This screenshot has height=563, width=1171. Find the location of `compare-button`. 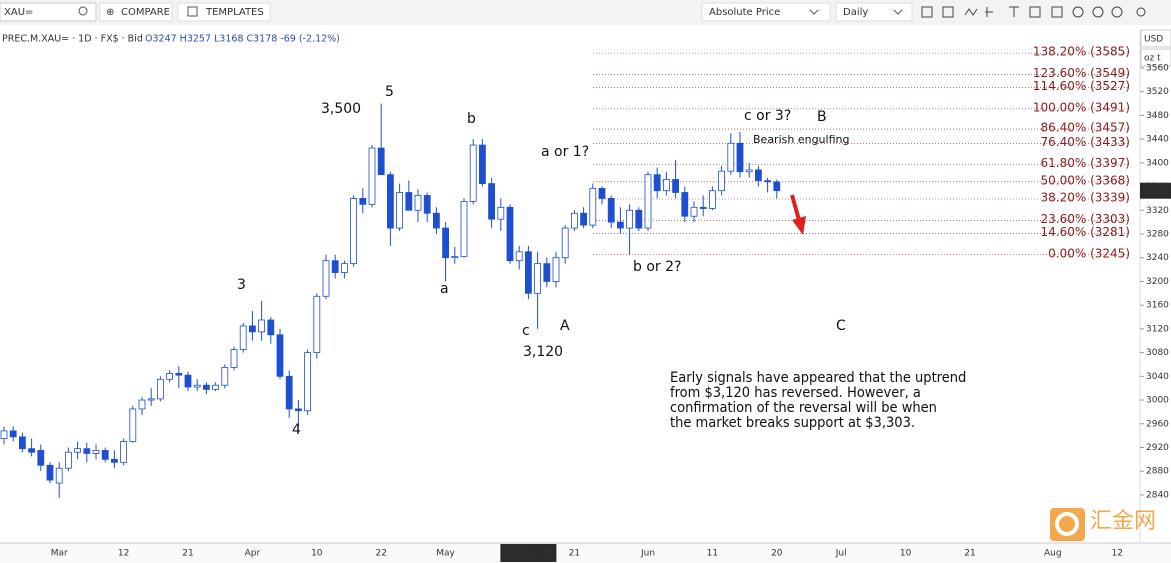

compare-button is located at coordinates (136, 12).